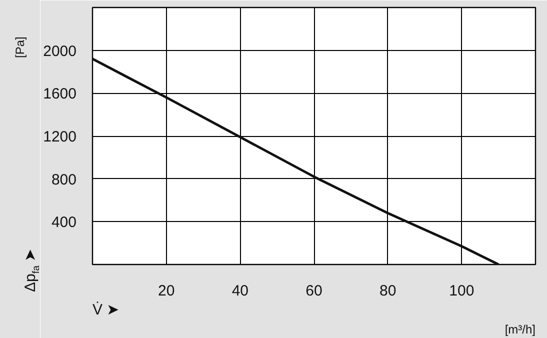 The height and width of the screenshot is (338, 547). Describe the element at coordinates (240, 291) in the screenshot. I see `x-tick-label: 40` at that location.